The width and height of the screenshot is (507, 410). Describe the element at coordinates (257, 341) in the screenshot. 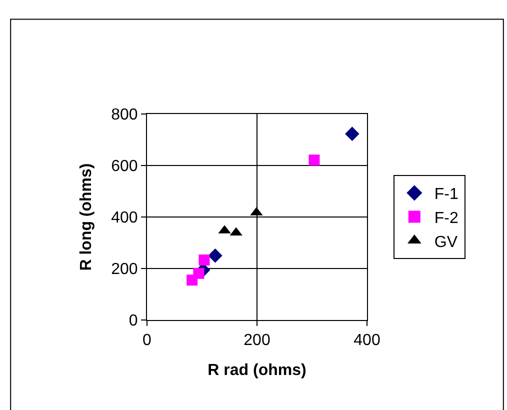

I see `x-tick-label: 200` at that location.